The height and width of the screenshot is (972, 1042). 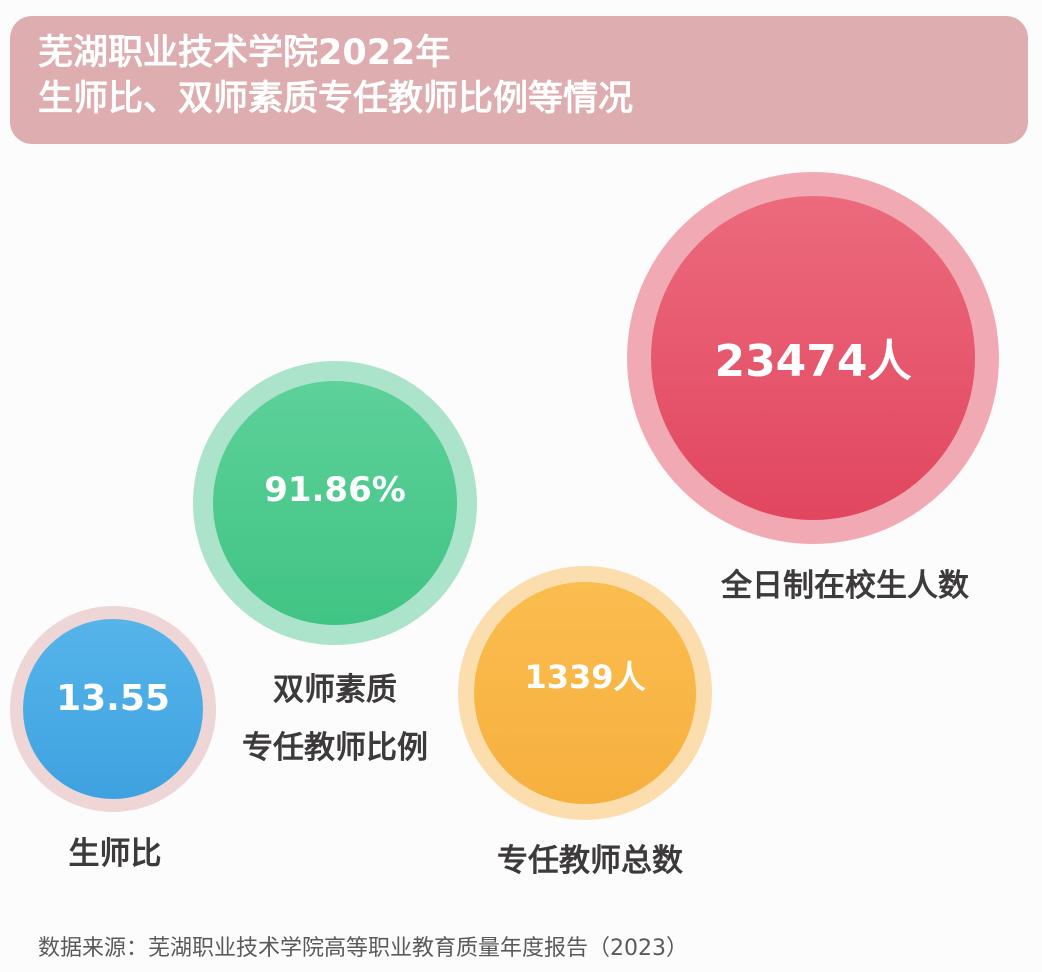 I want to click on value-dual-teacher: 91.86%, so click(x=335, y=490).